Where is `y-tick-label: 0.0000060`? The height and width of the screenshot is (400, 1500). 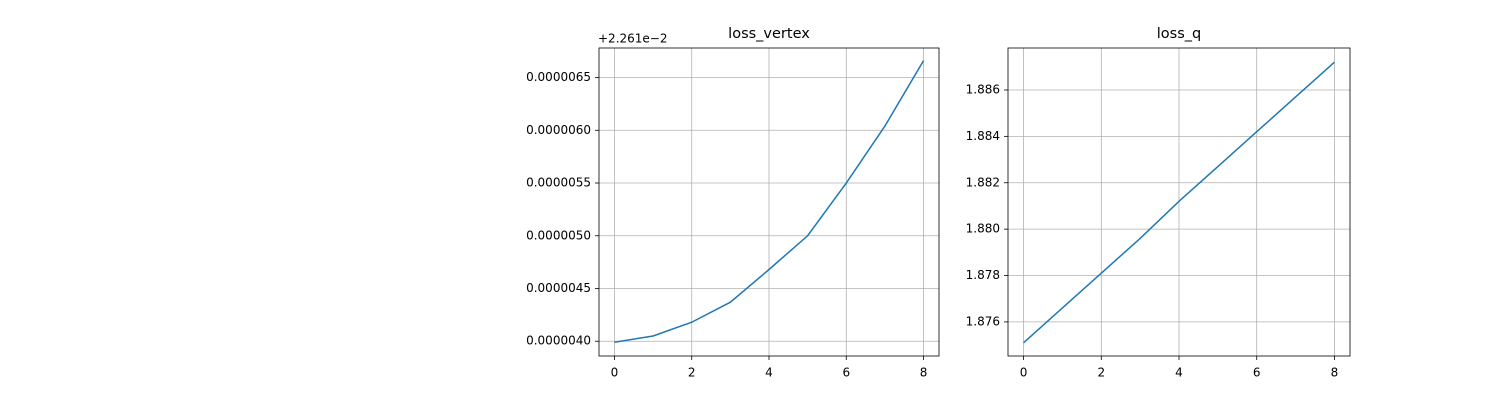
y-tick-label: 0.0000060 is located at coordinates (558, 130).